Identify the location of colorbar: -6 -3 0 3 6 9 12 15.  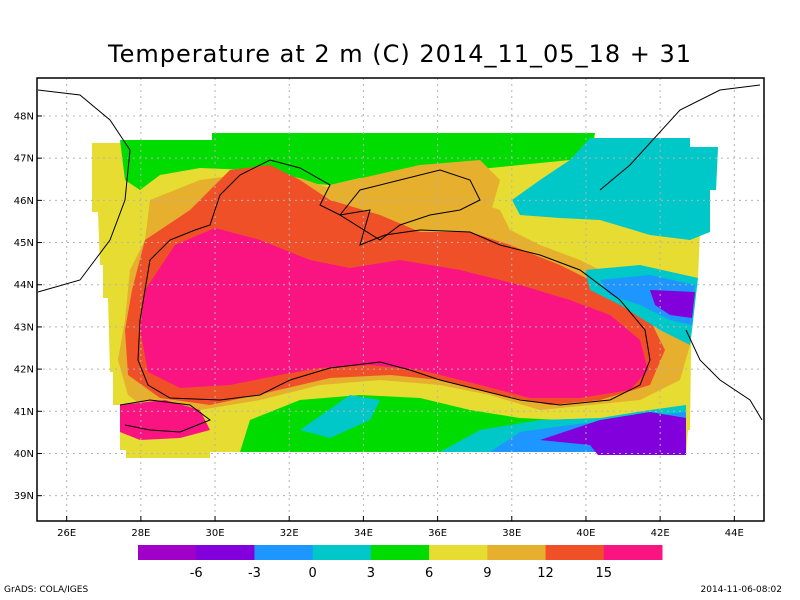
(400, 563).